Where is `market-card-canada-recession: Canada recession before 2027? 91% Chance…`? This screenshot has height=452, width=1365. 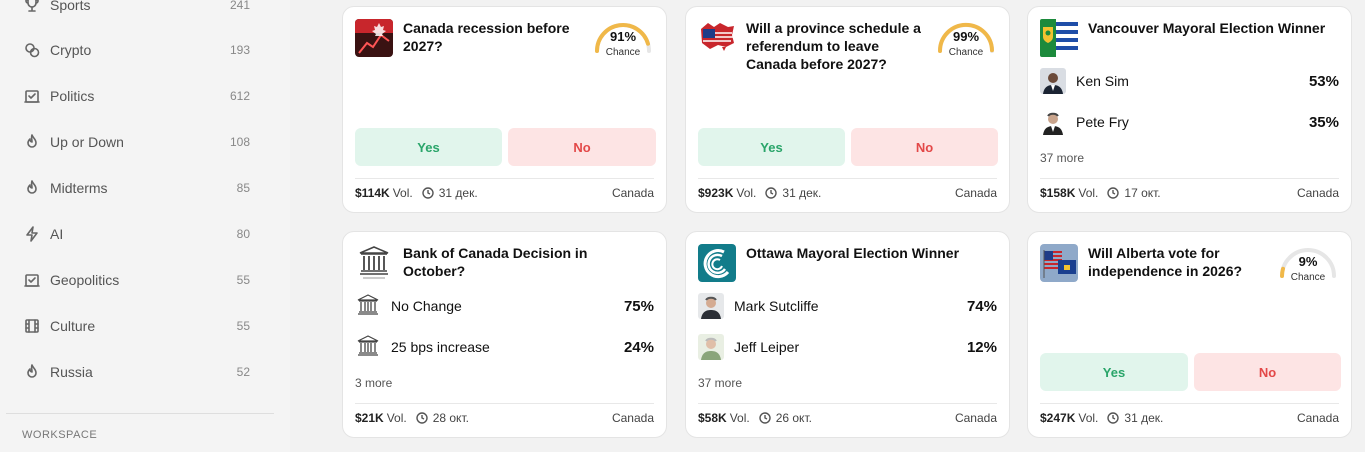
market-card-canada-recession: Canada recession before 2027? 91% Chance… is located at coordinates (504, 109).